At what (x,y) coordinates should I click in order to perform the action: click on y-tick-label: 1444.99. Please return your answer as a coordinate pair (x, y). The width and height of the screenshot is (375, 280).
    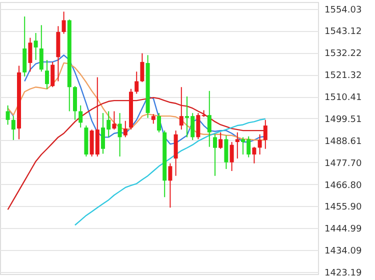
    Looking at the image, I should click on (343, 229).